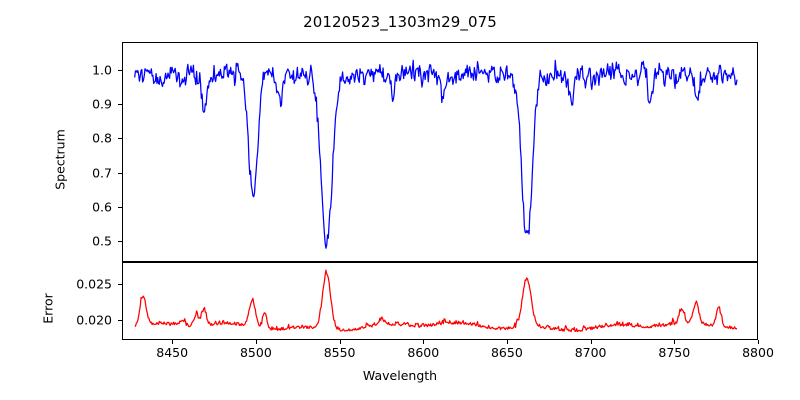  Describe the element at coordinates (423, 352) in the screenshot. I see `xtick-label: 8600` at that location.